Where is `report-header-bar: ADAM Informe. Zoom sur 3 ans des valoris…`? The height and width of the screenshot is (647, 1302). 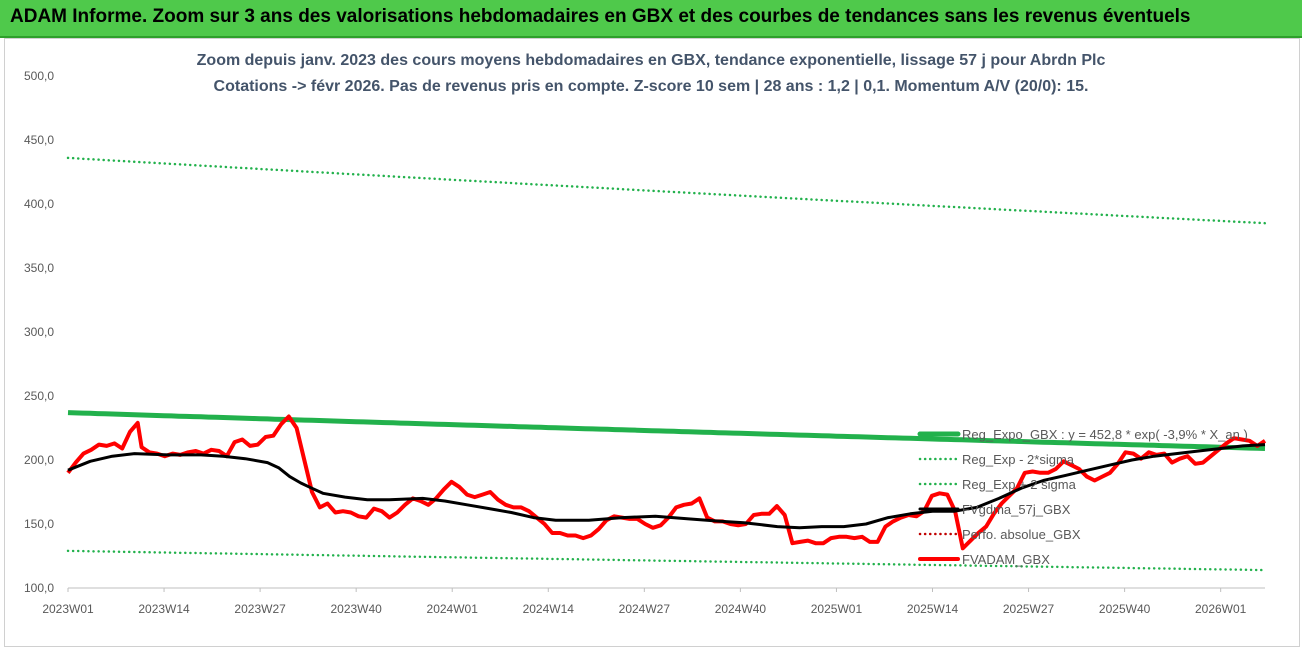
report-header-bar: ADAM Informe. Zoom sur 3 ans des valoris… is located at coordinates (651, 19).